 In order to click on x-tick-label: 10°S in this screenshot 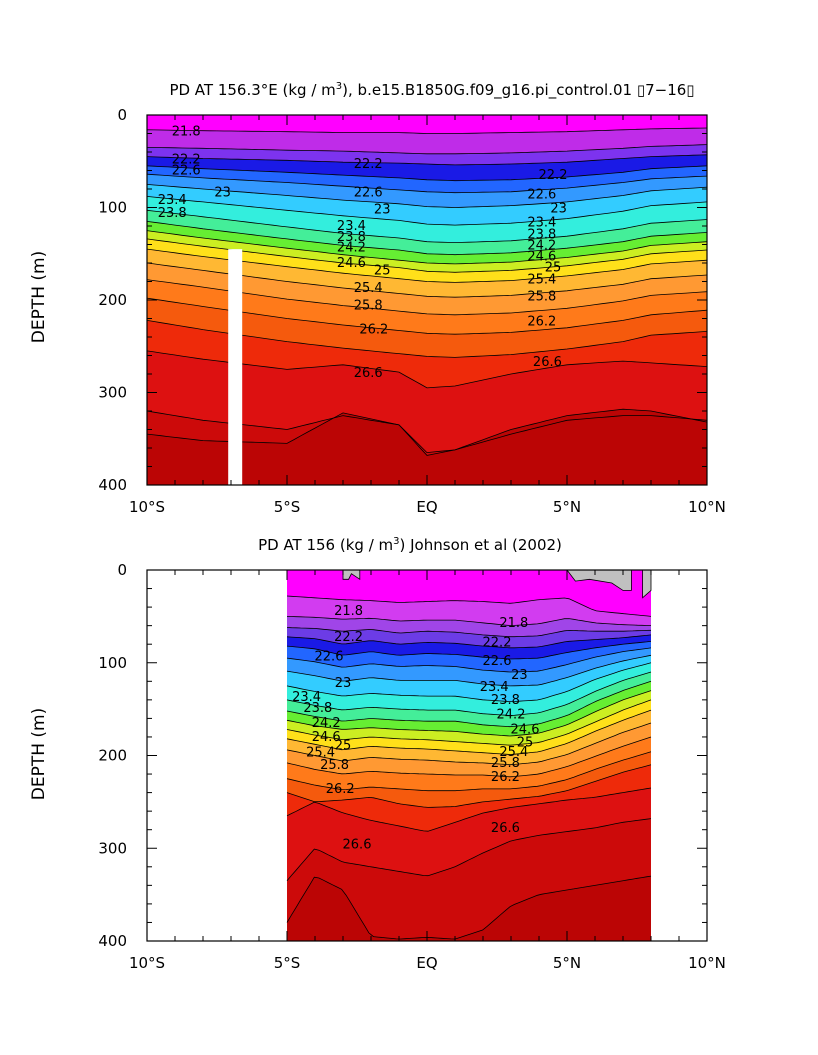, I will do `click(147, 963)`.